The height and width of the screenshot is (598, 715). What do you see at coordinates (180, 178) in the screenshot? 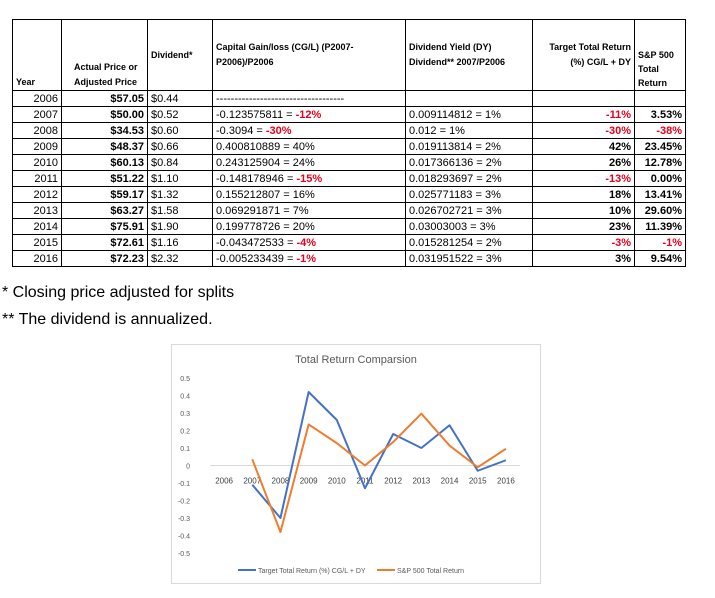
I see `cell-dividend: $1.10` at bounding box center [180, 178].